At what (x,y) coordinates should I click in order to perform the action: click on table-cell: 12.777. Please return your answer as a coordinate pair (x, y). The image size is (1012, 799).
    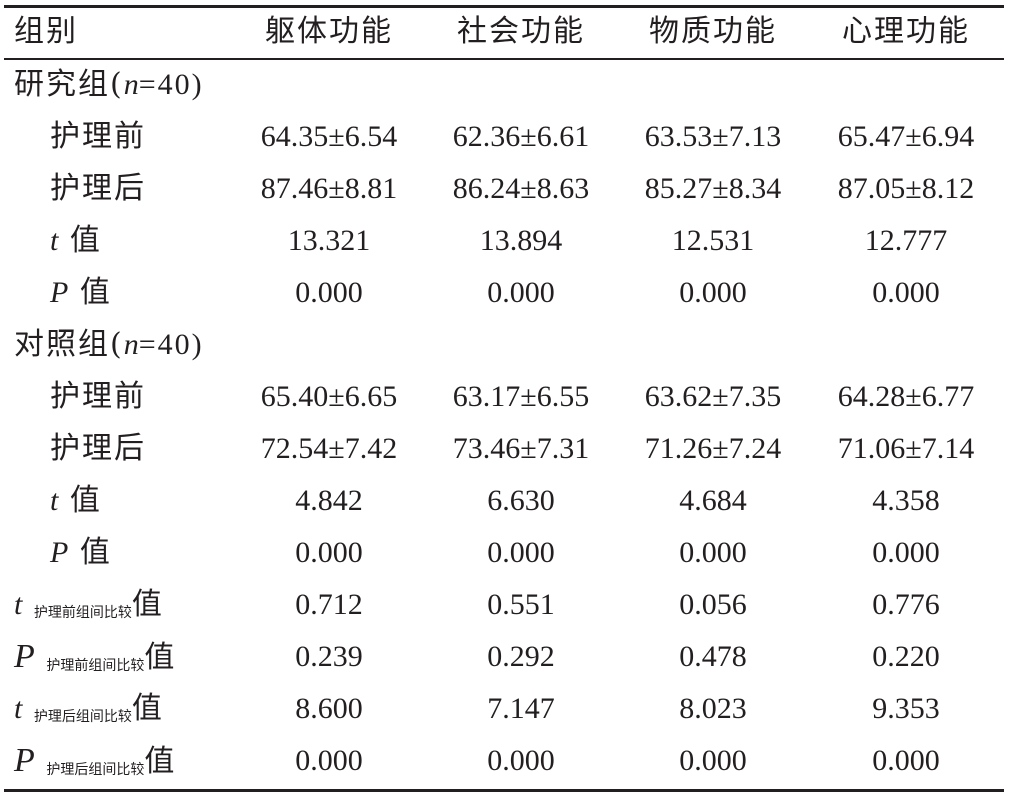
    Looking at the image, I should click on (906, 240).